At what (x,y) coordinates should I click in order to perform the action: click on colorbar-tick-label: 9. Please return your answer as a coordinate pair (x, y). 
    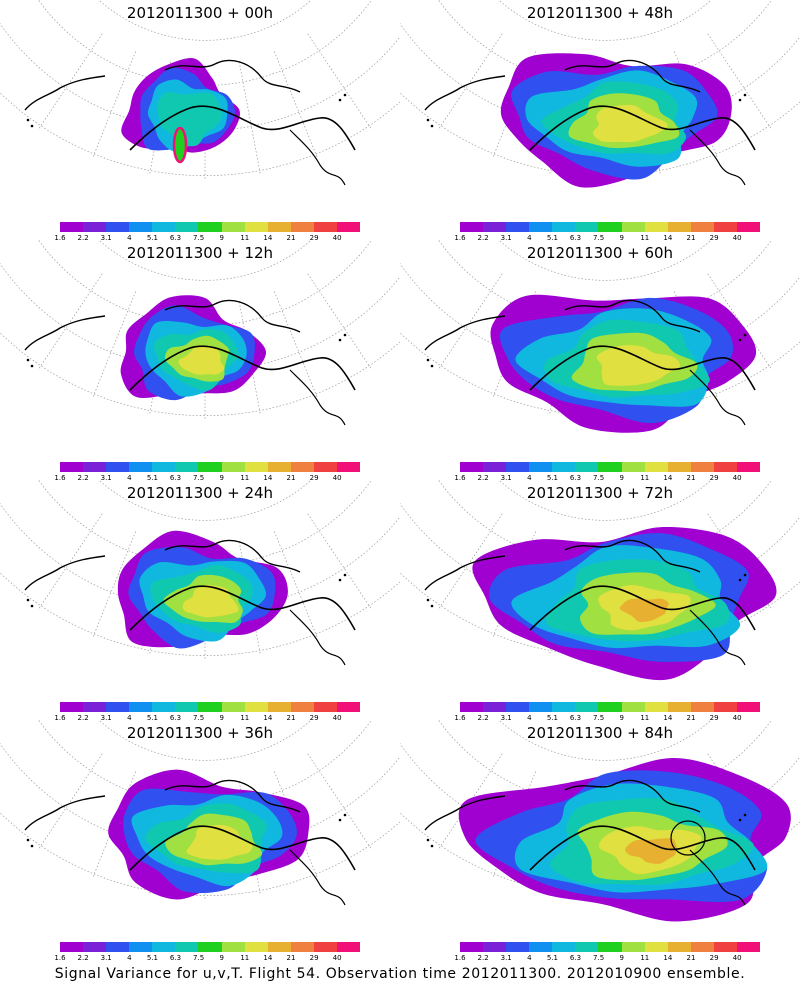
    Looking at the image, I should click on (221, 478).